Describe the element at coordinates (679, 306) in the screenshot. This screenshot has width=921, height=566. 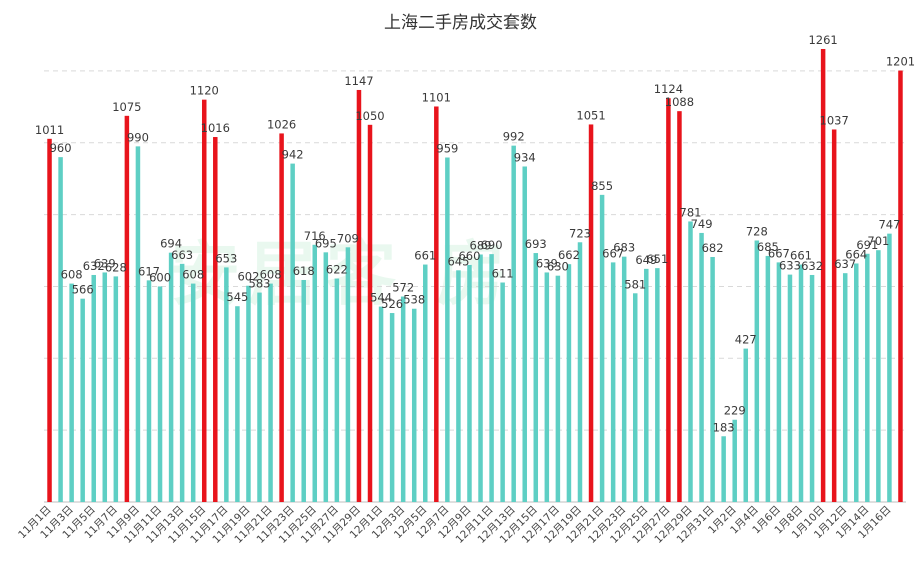
I see `bar-12月28日` at that location.